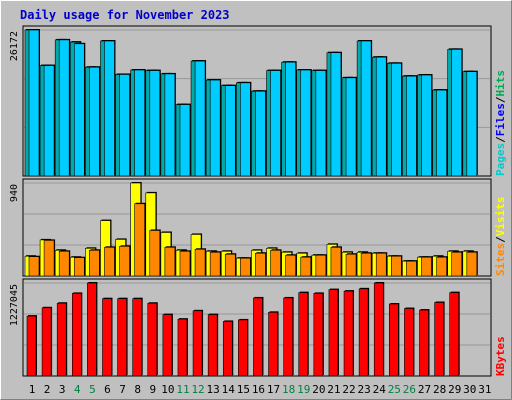  Describe the element at coordinates (197, 389) in the screenshot. I see `x-tick-label: 12` at that location.